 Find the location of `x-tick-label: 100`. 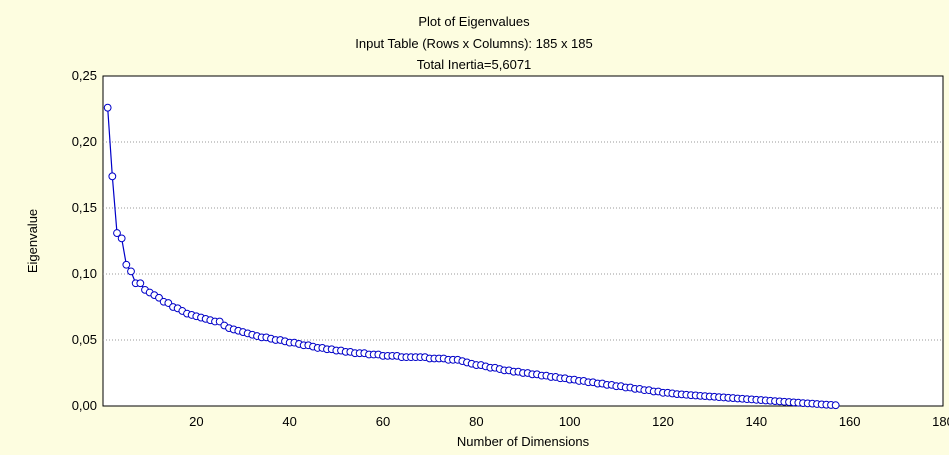

x-tick-label: 100 is located at coordinates (570, 421).